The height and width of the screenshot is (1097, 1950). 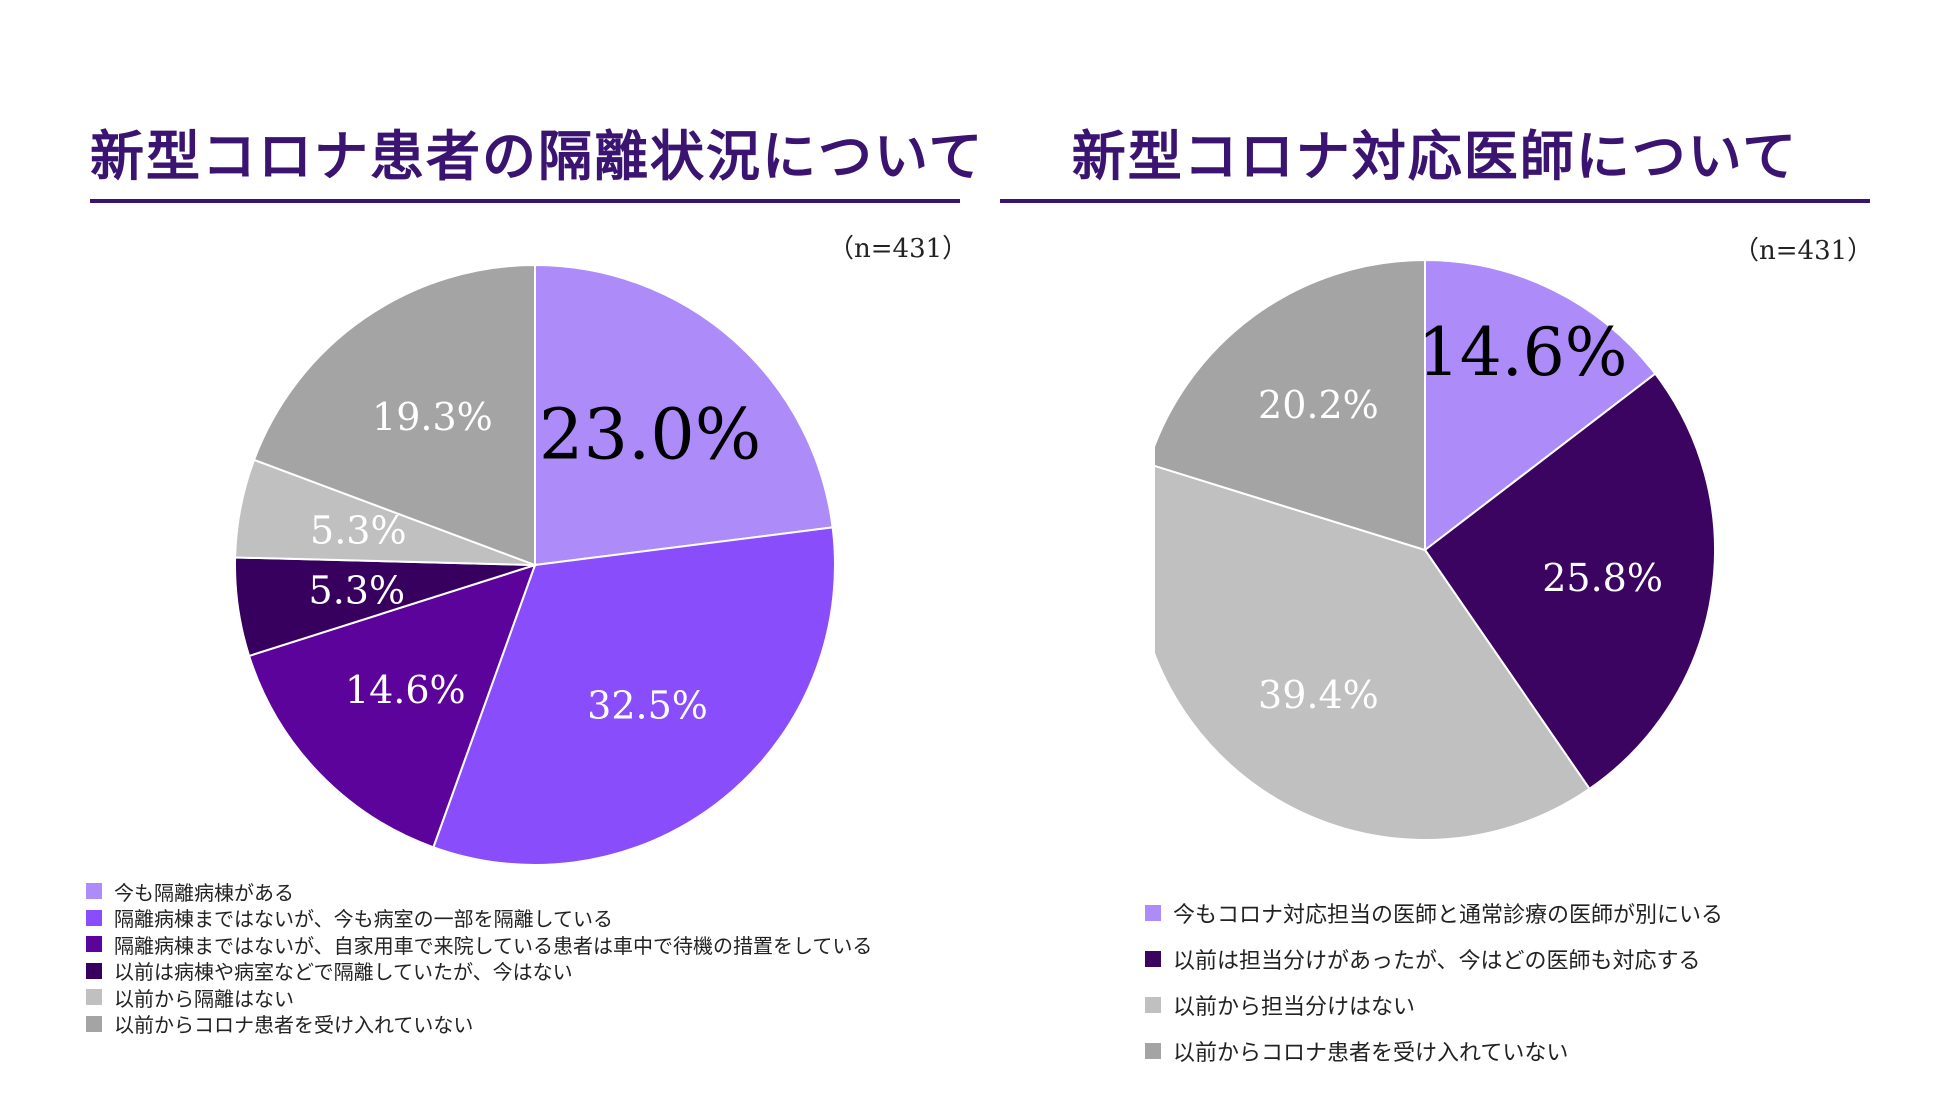 I want to click on slice-value-label-1: 14.6%, so click(x=1523, y=352).